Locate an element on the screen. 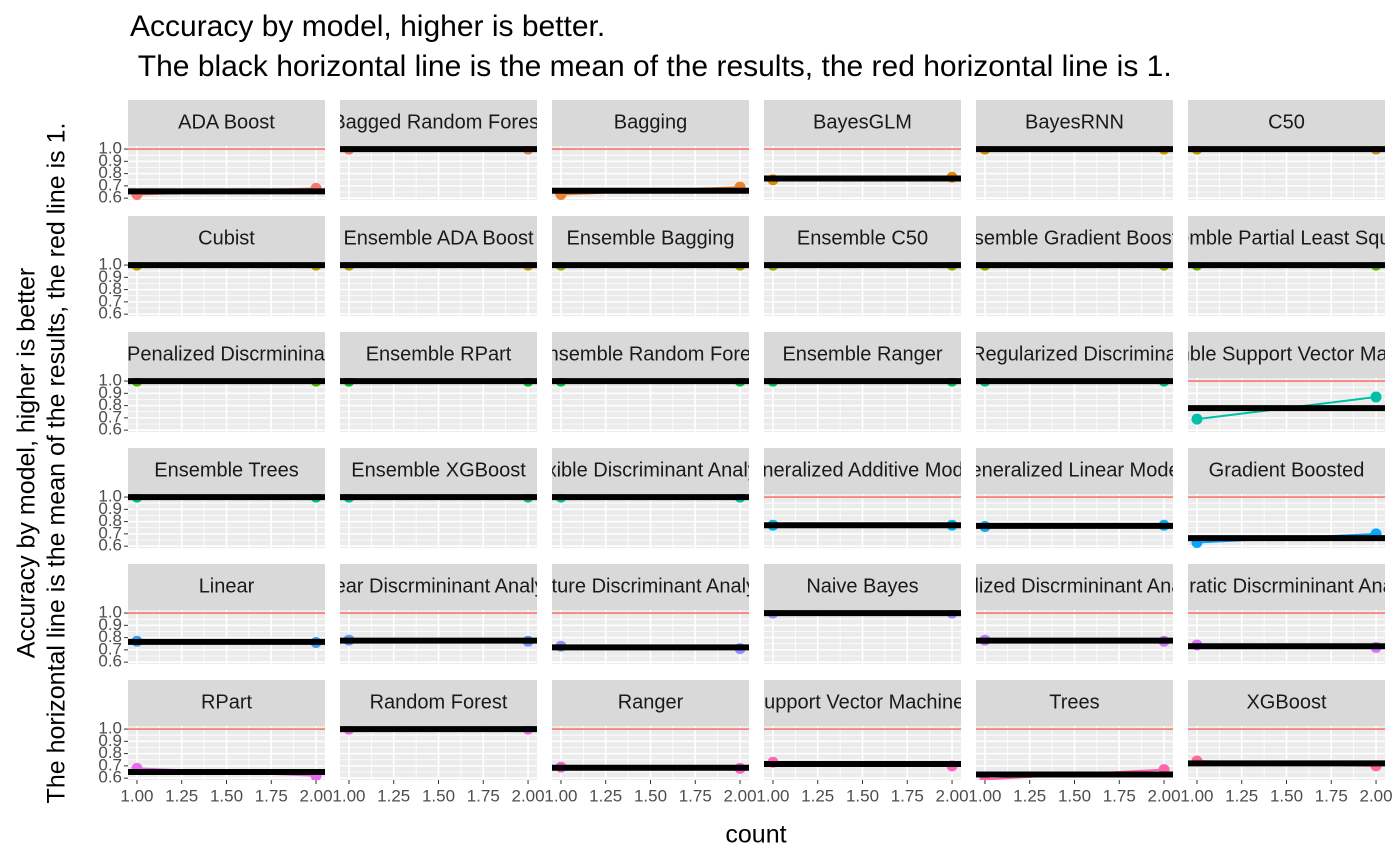 The width and height of the screenshot is (1400, 866). strip-label: Ensemble Trees is located at coordinates (226, 470).